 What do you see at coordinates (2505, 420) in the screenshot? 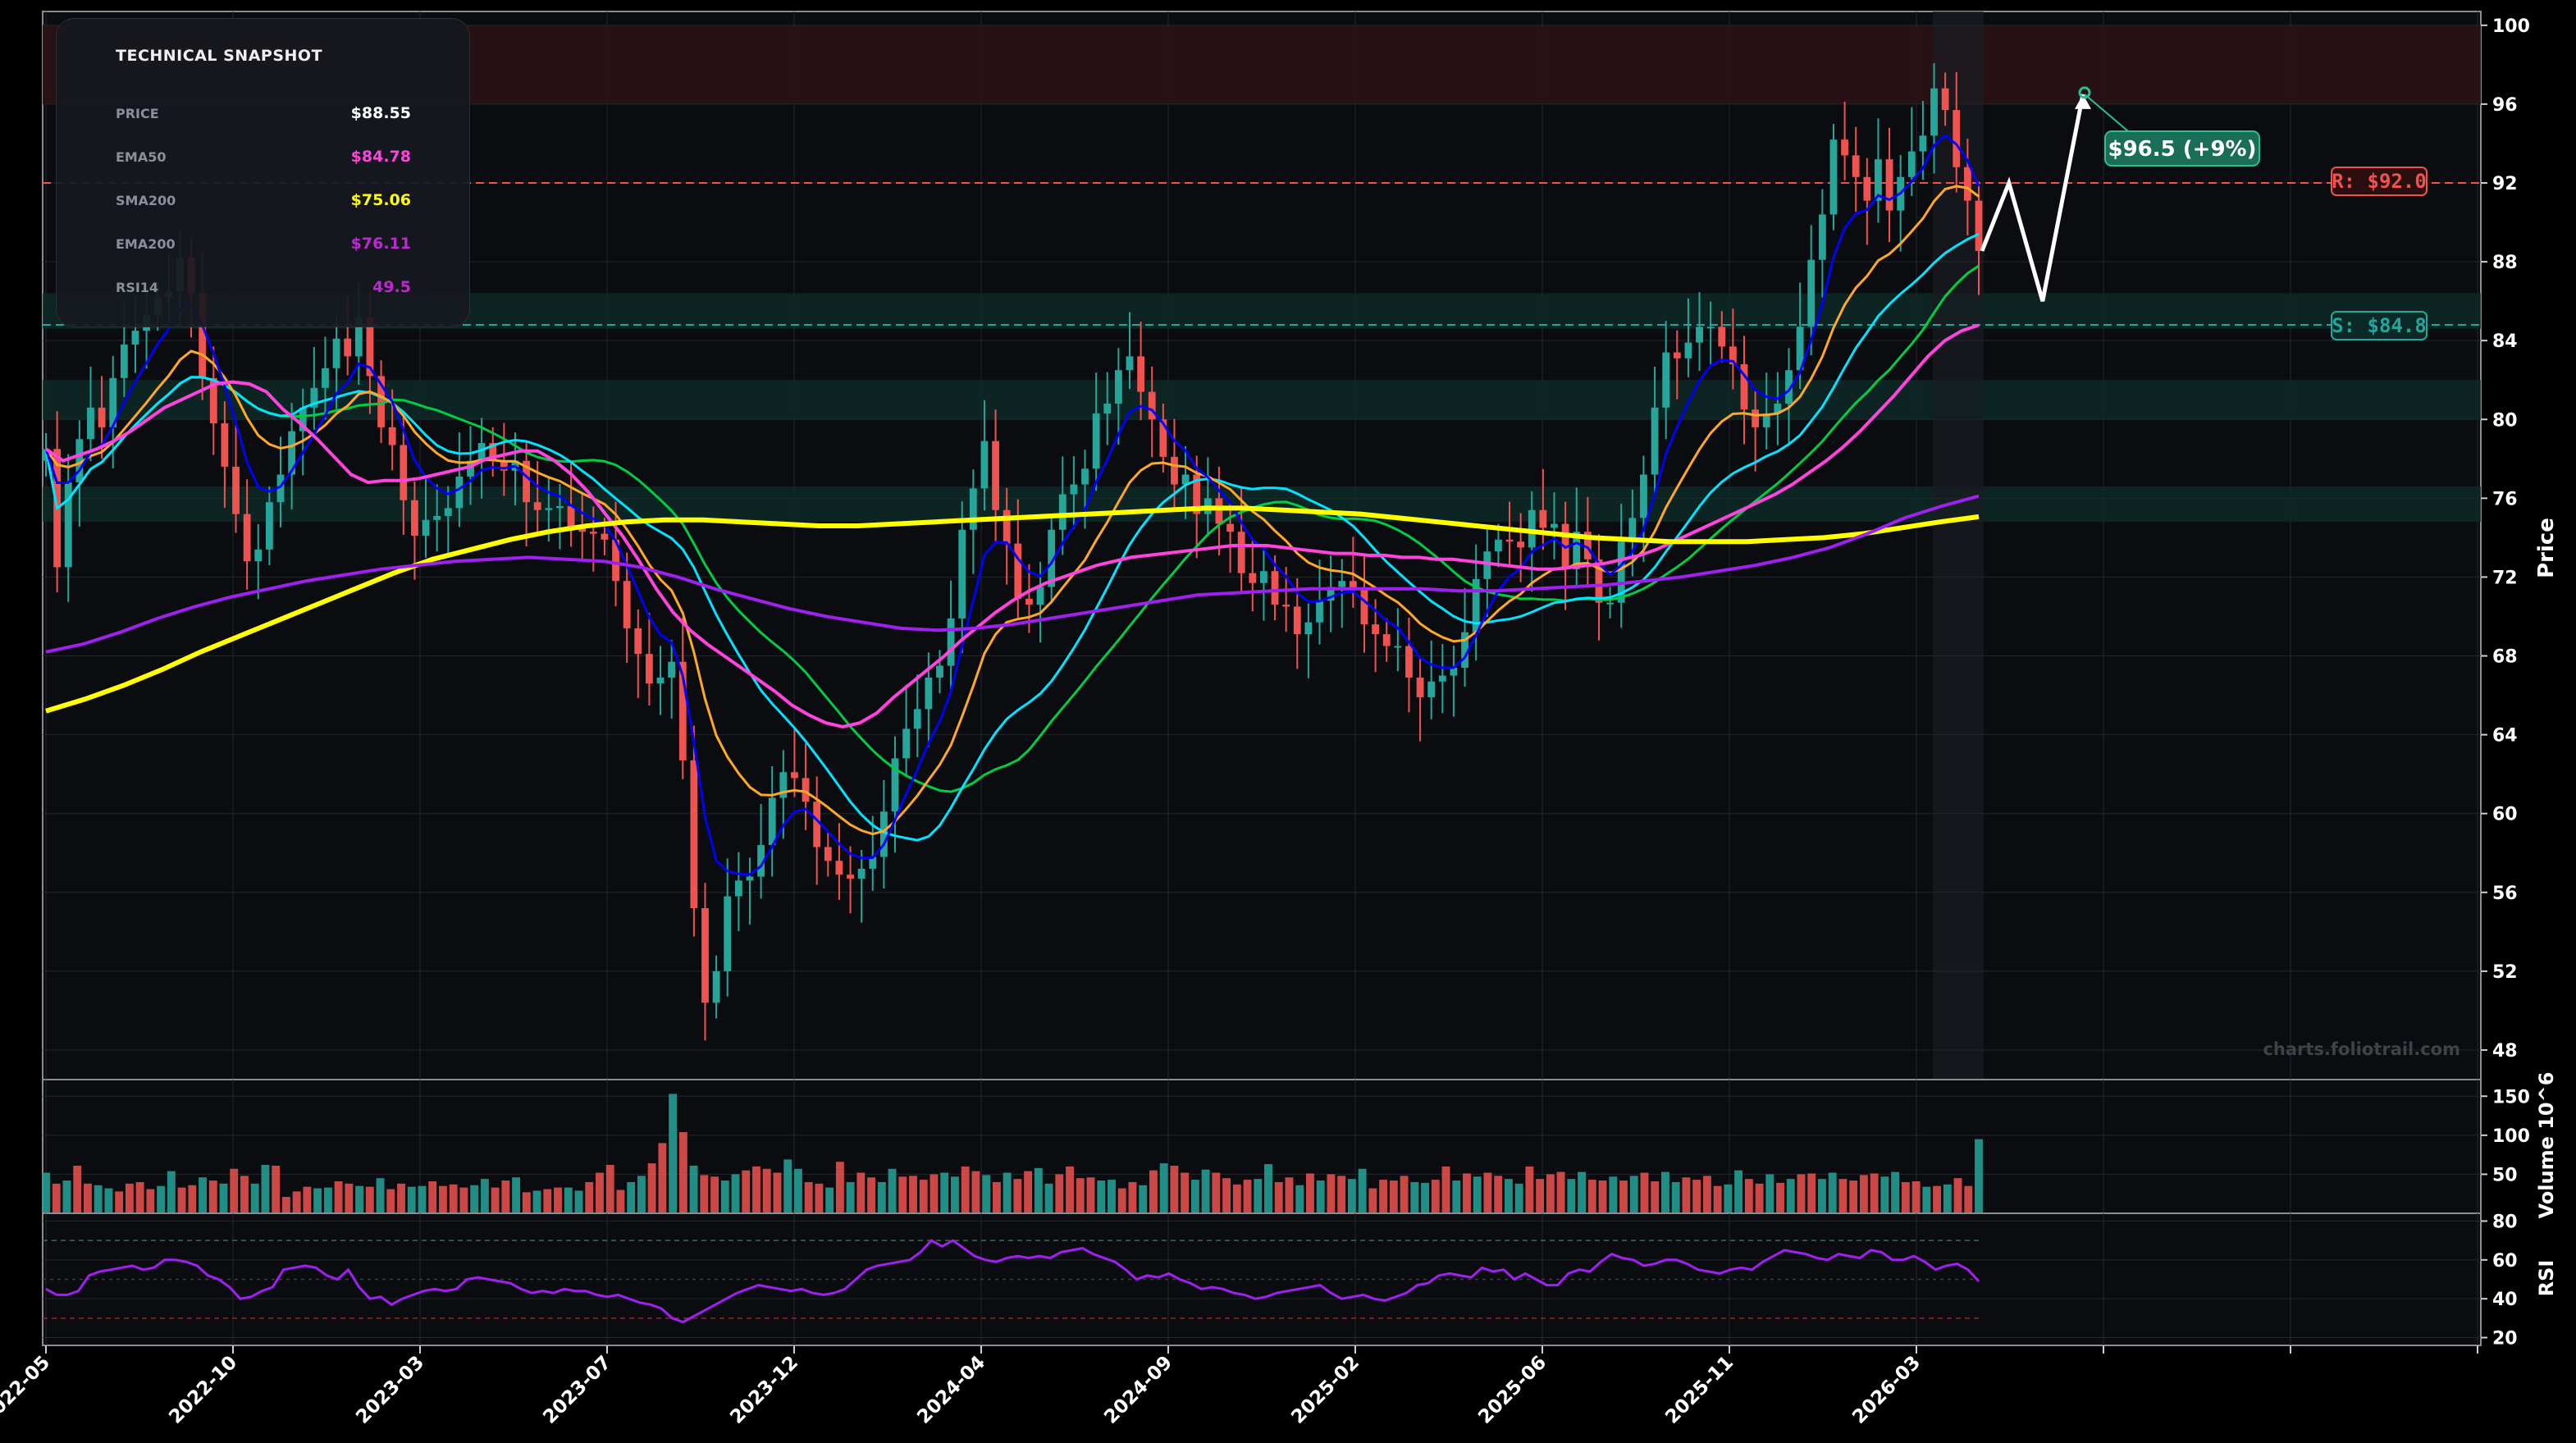
I see `y-tick-label: 80` at bounding box center [2505, 420].